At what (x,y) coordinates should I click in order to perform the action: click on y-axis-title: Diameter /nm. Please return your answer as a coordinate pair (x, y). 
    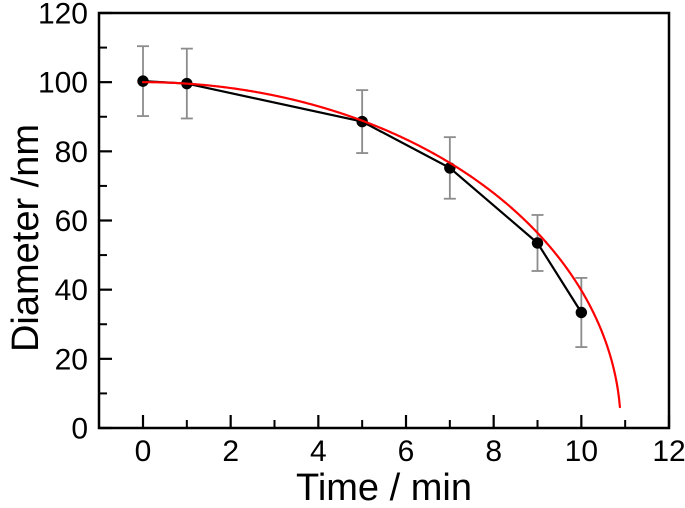
    Looking at the image, I should click on (26, 238).